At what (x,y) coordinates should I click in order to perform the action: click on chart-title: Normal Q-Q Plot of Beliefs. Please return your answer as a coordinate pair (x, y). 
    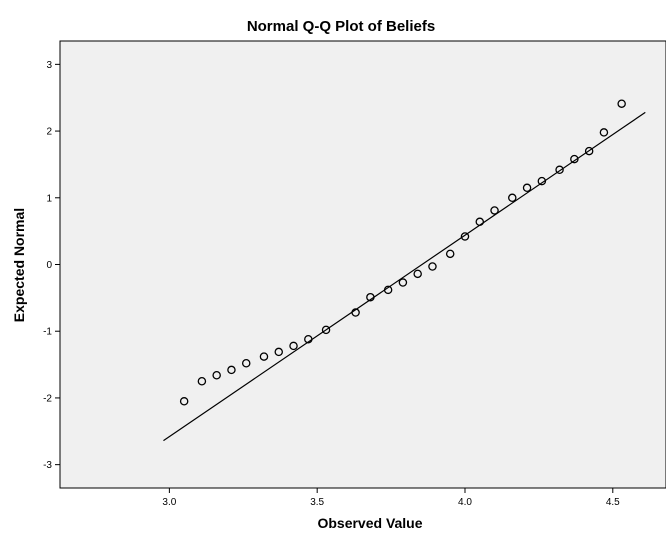
    Looking at the image, I should click on (341, 26).